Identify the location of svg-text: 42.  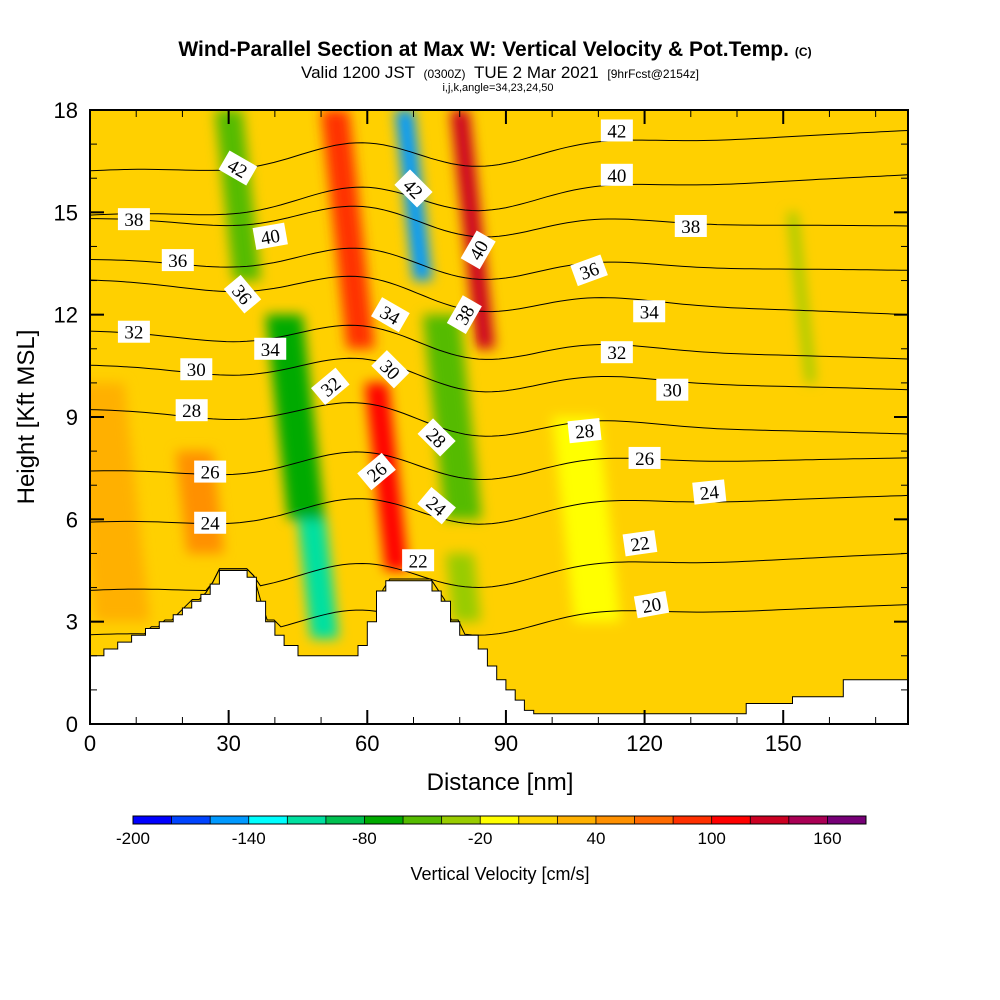
(616, 131).